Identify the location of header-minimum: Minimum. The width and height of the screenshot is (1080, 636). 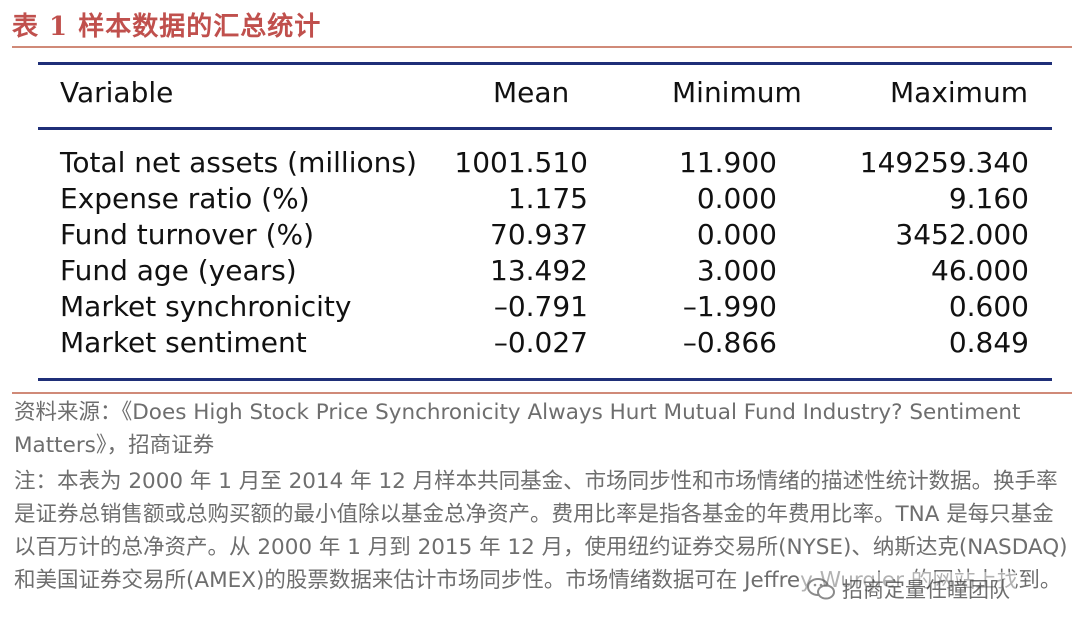
(737, 92).